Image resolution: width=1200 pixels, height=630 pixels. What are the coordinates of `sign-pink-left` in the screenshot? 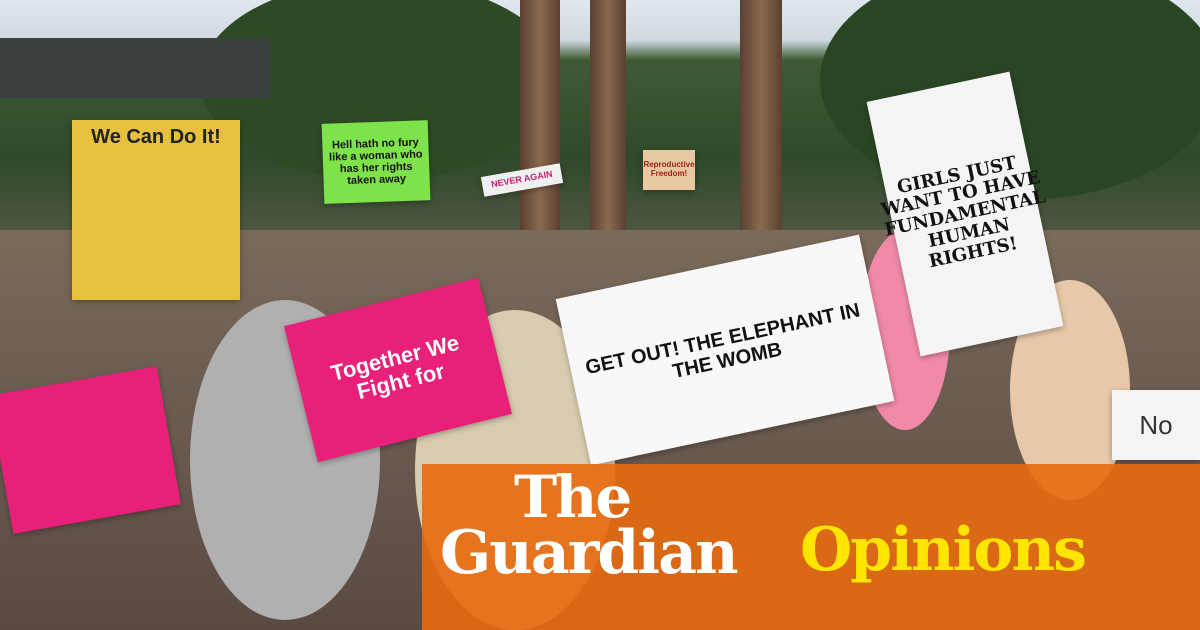 It's located at (90, 450).